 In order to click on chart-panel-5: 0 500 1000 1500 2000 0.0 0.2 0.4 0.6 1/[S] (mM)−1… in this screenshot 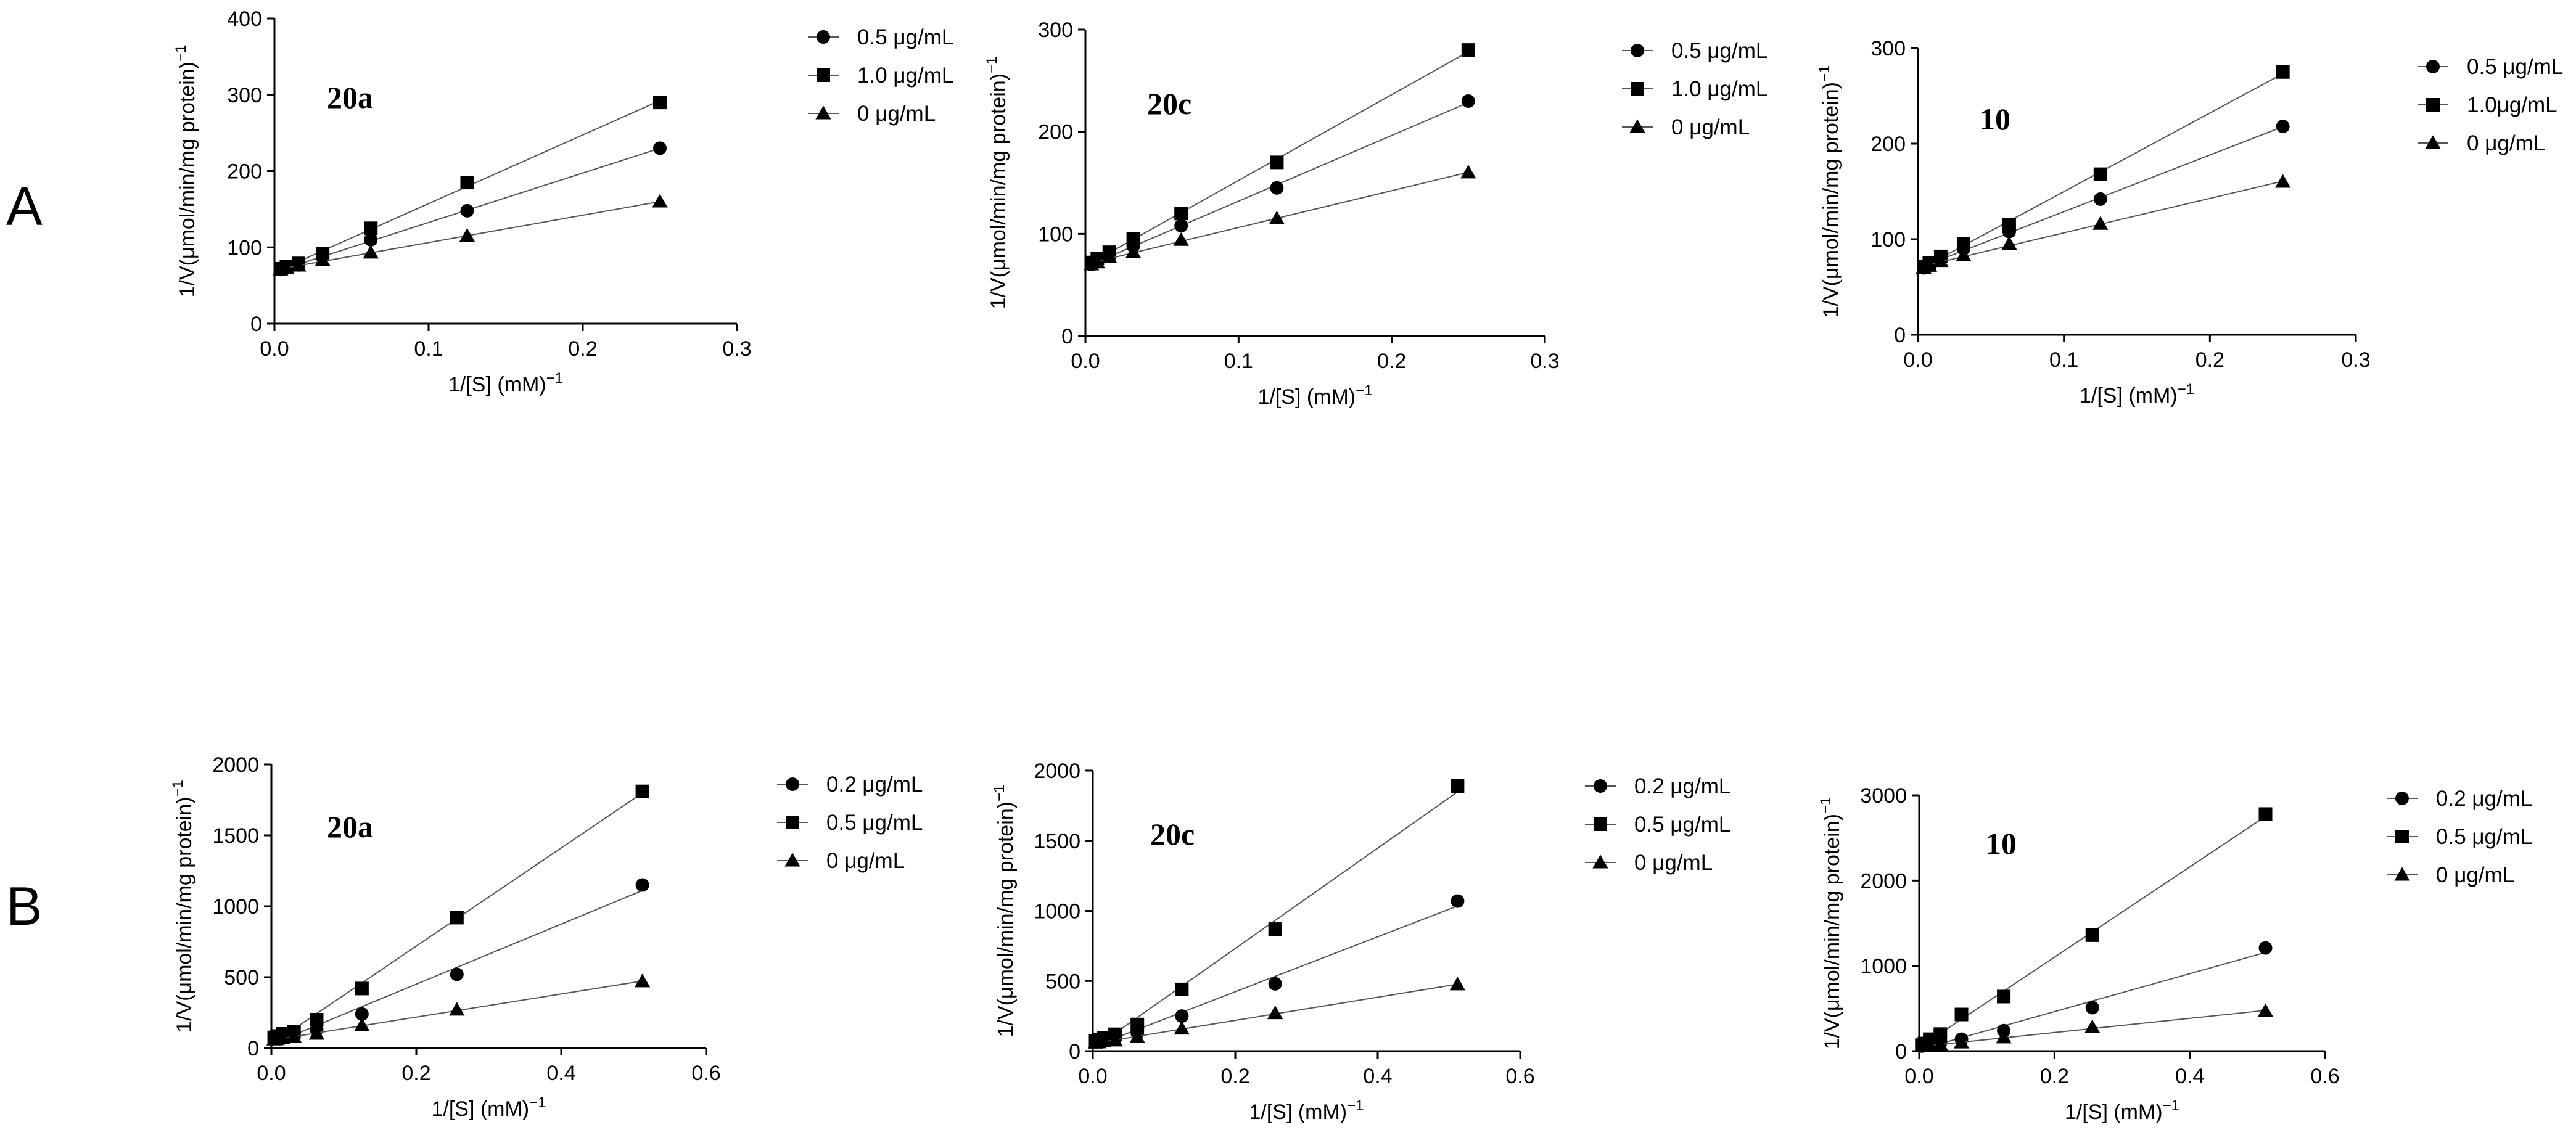, I will do `click(1360, 942)`.